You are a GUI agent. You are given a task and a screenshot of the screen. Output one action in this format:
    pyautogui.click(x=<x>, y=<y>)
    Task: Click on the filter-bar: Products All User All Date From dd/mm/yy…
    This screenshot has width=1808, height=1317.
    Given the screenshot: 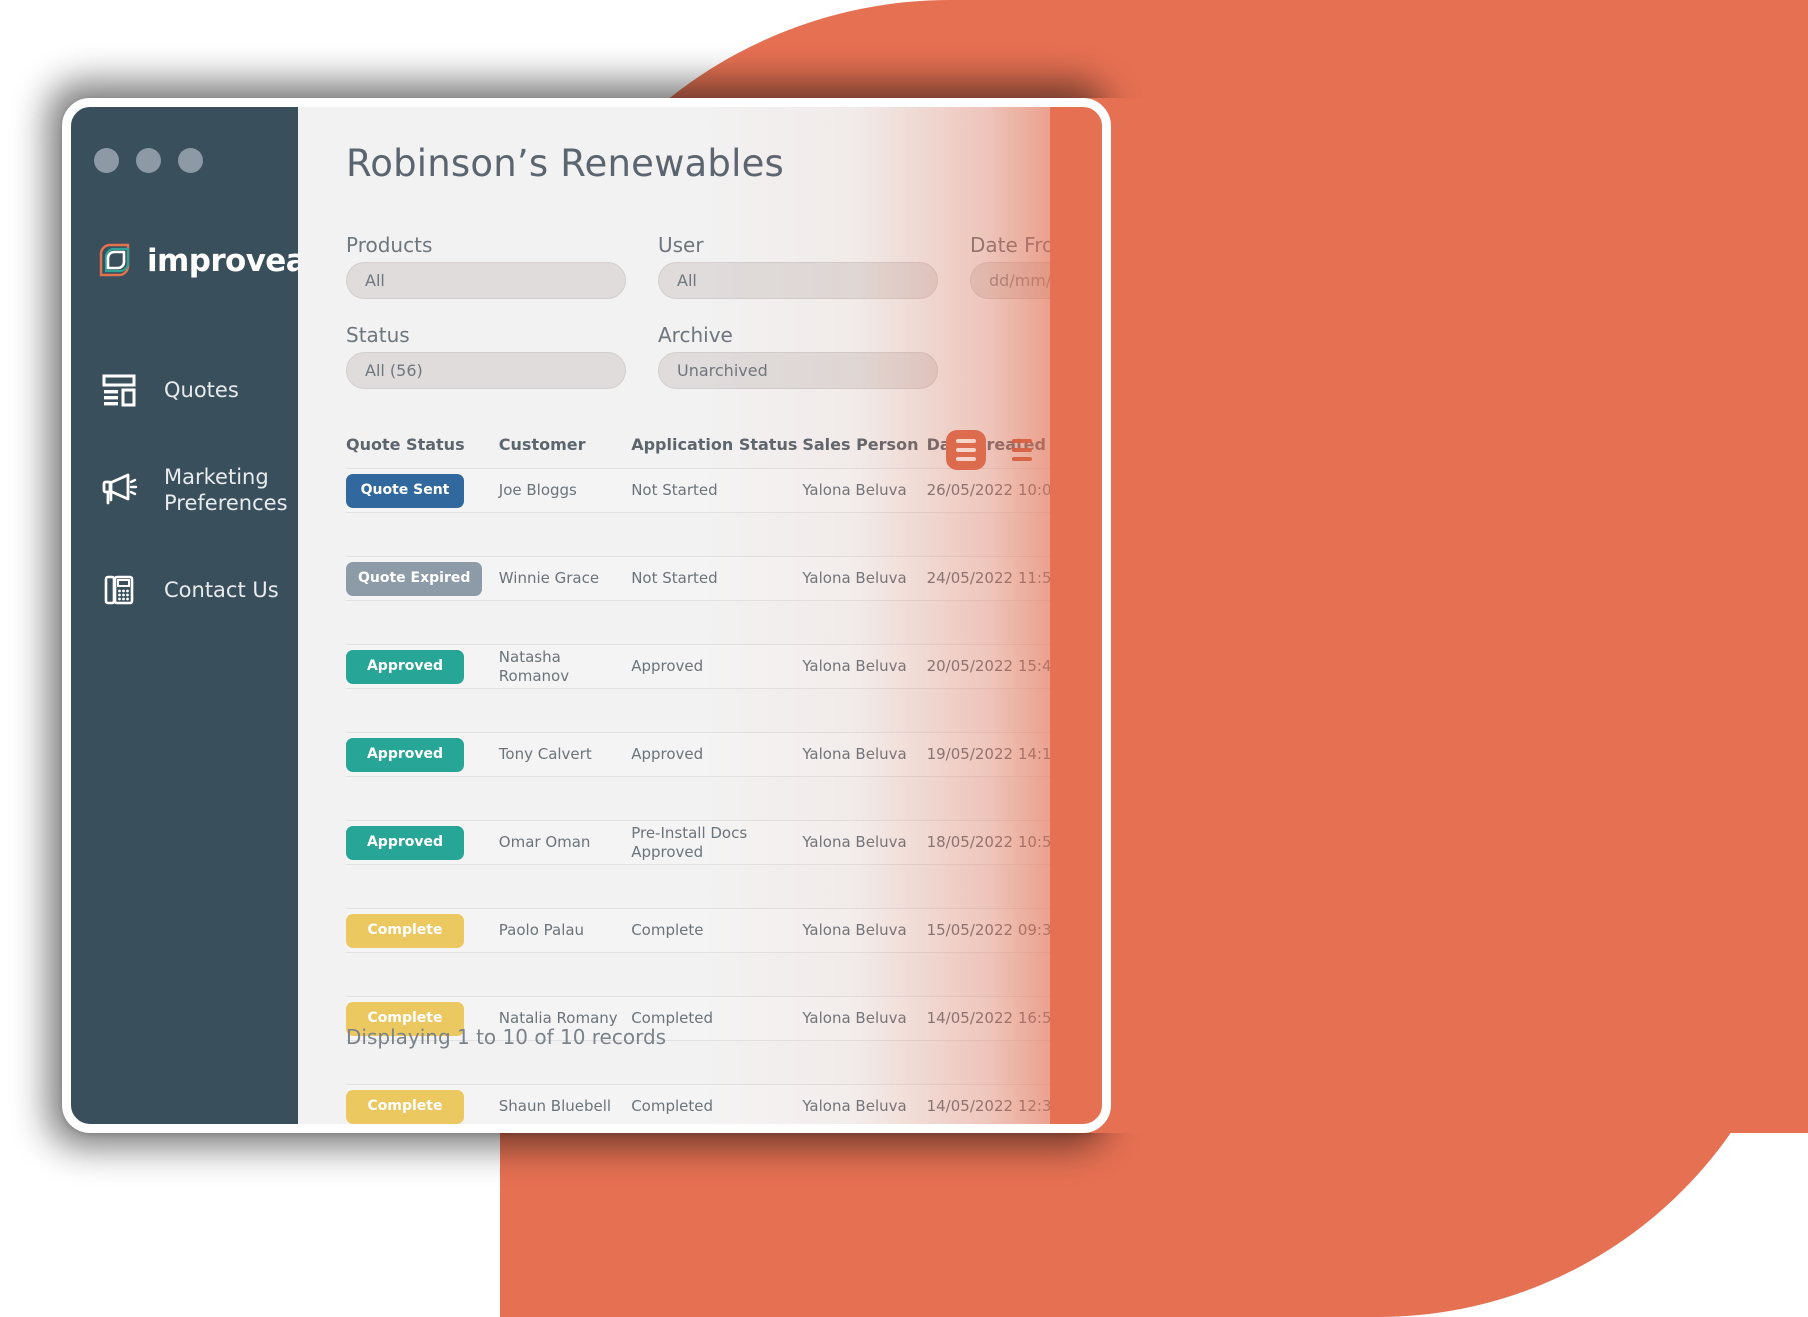 What is the action you would take?
    pyautogui.click(x=728, y=318)
    